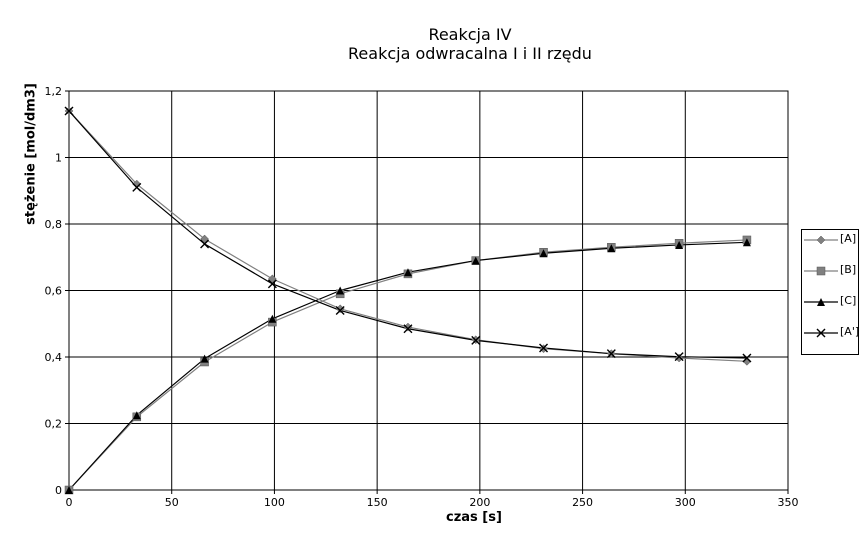  Describe the element at coordinates (274, 502) in the screenshot. I see `x-tick-label: 100` at that location.